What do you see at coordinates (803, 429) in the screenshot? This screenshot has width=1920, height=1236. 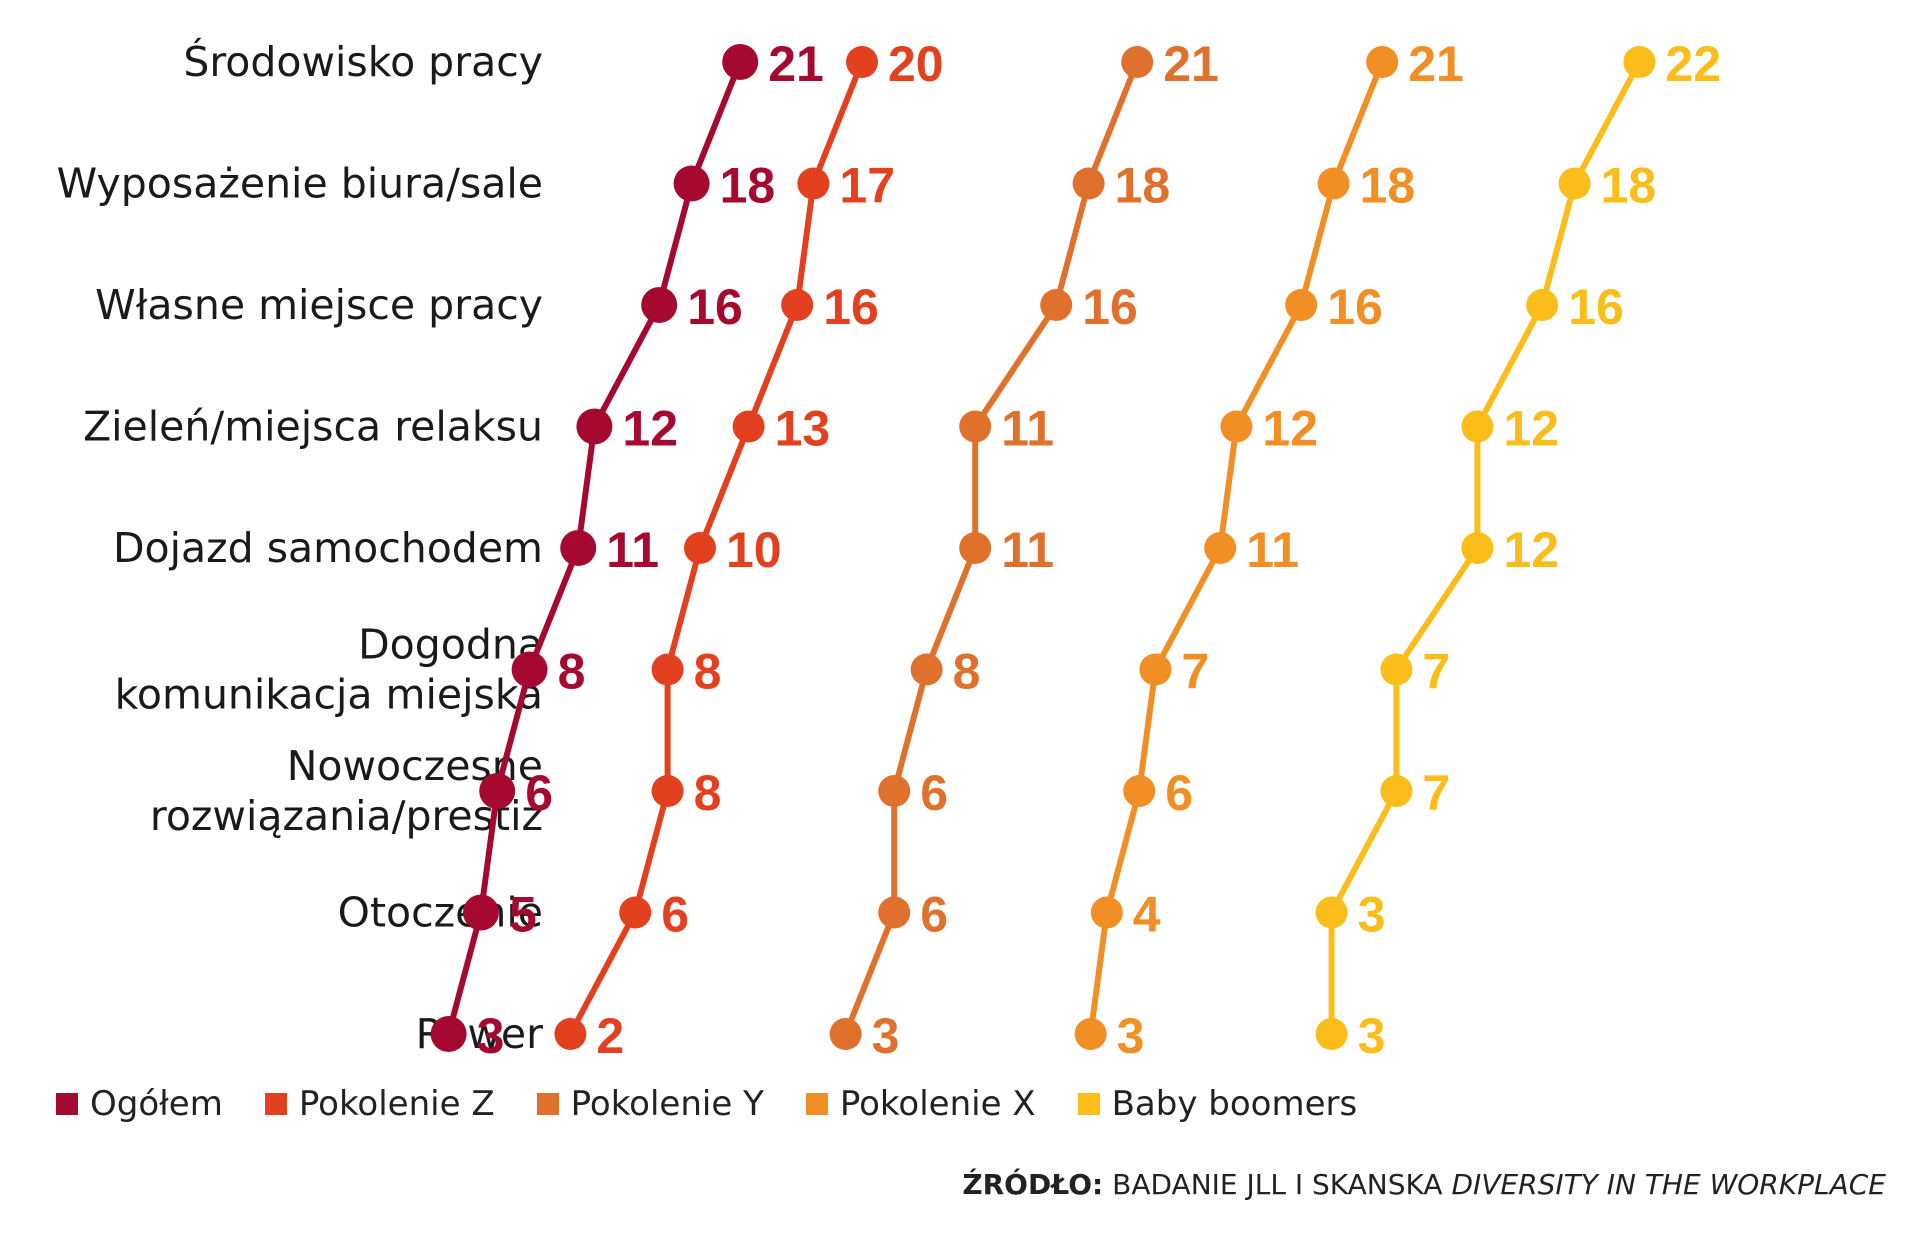 I see `data-label: 13` at bounding box center [803, 429].